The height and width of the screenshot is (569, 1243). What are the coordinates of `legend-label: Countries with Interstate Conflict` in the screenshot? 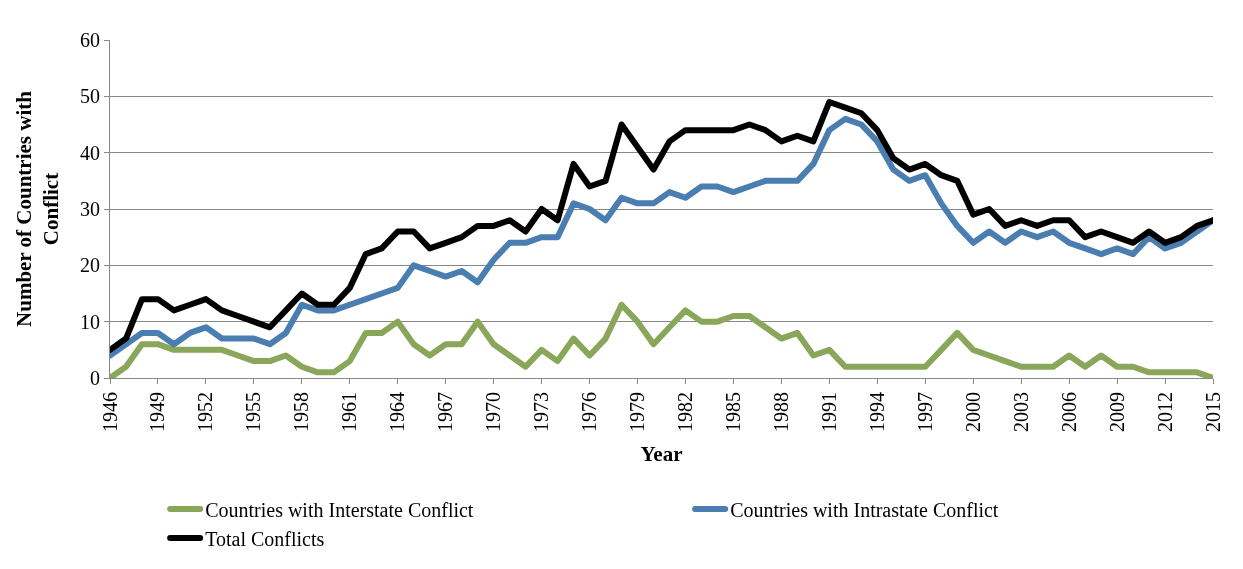 It's located at (339, 509).